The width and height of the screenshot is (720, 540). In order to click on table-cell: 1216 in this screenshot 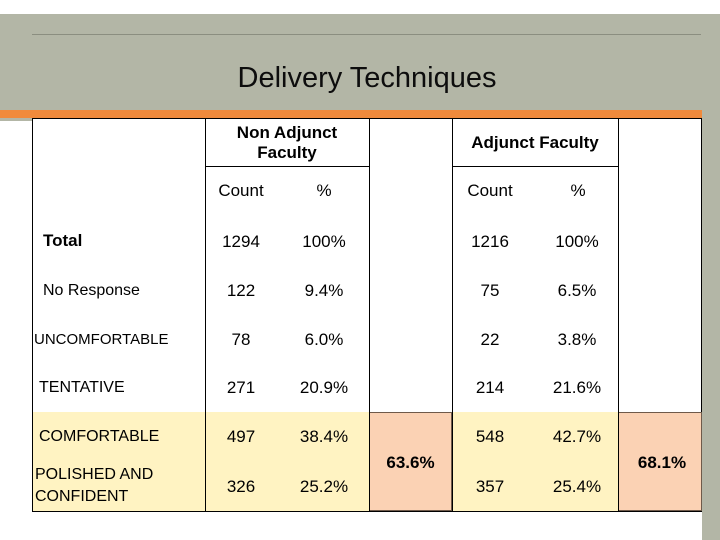, I will do `click(490, 241)`.